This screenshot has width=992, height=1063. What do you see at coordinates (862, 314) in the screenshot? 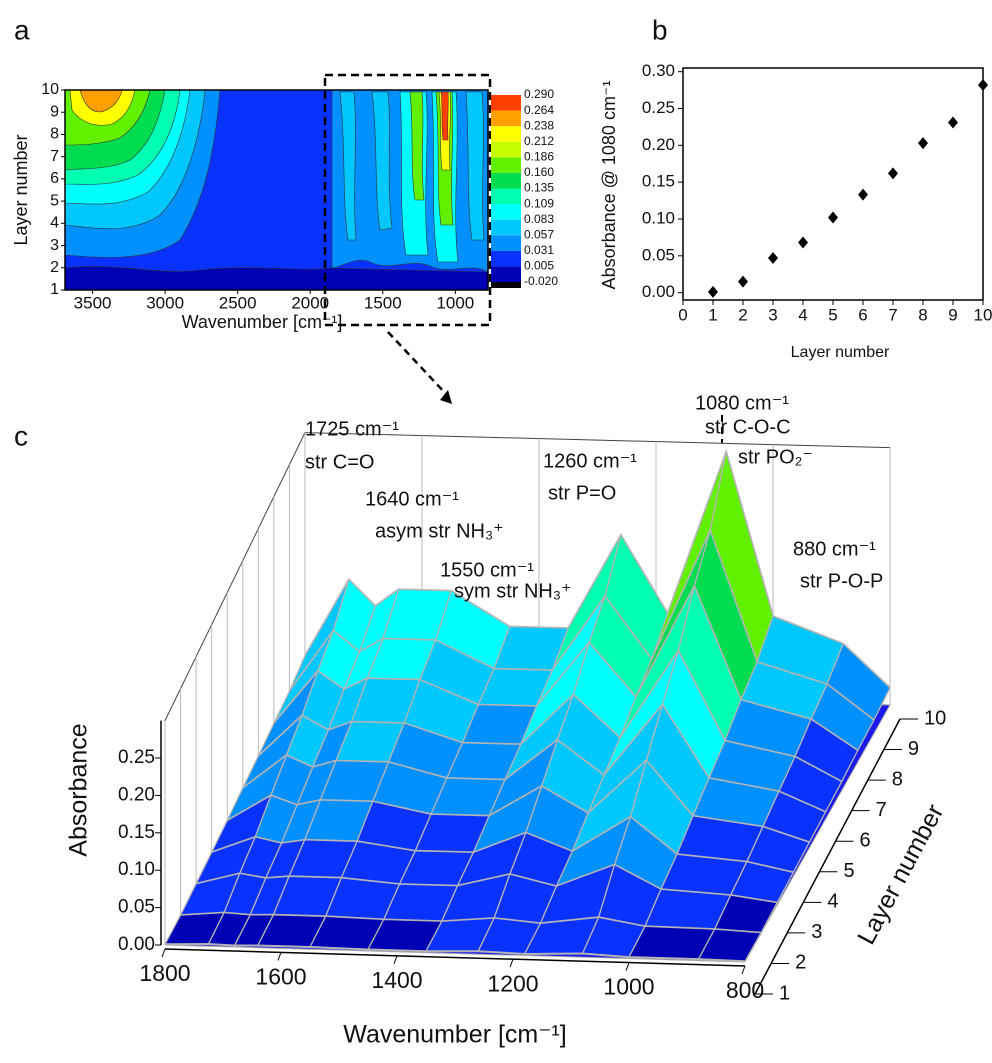
I see `x-tick-label: 6` at bounding box center [862, 314].